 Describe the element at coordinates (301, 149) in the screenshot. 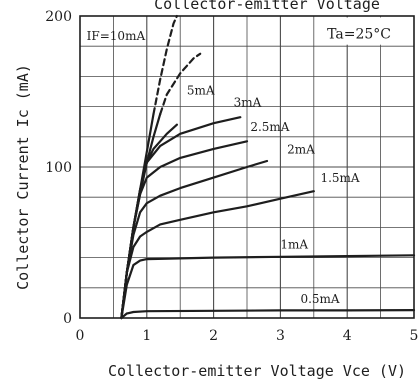

I see `curve-label: 2mA` at that location.